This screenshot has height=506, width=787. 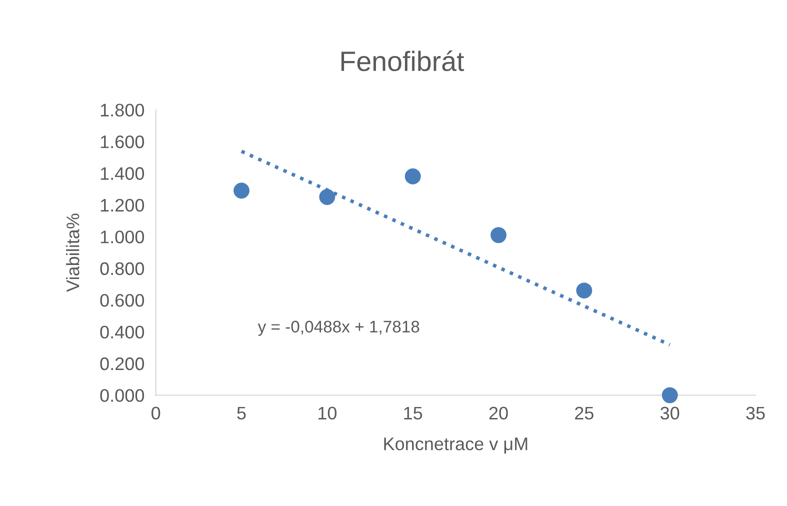 What do you see at coordinates (584, 413) in the screenshot?
I see `x-tick-label: 25` at bounding box center [584, 413].